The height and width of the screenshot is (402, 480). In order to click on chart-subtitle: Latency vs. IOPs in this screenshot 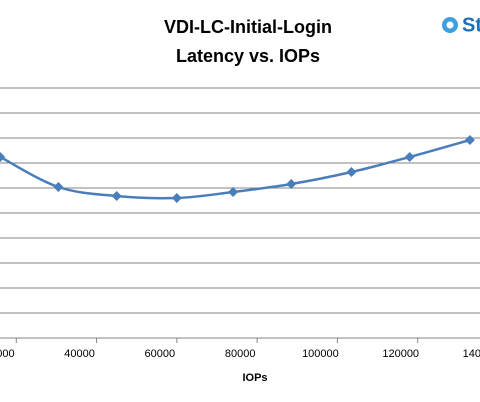, I will do `click(248, 56)`.